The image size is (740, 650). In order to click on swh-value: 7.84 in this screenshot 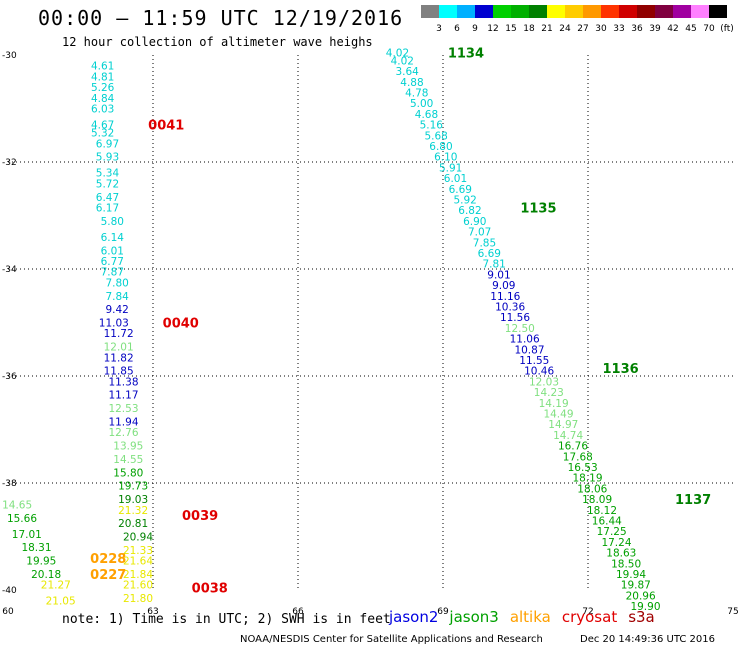, I will do `click(117, 297)`.